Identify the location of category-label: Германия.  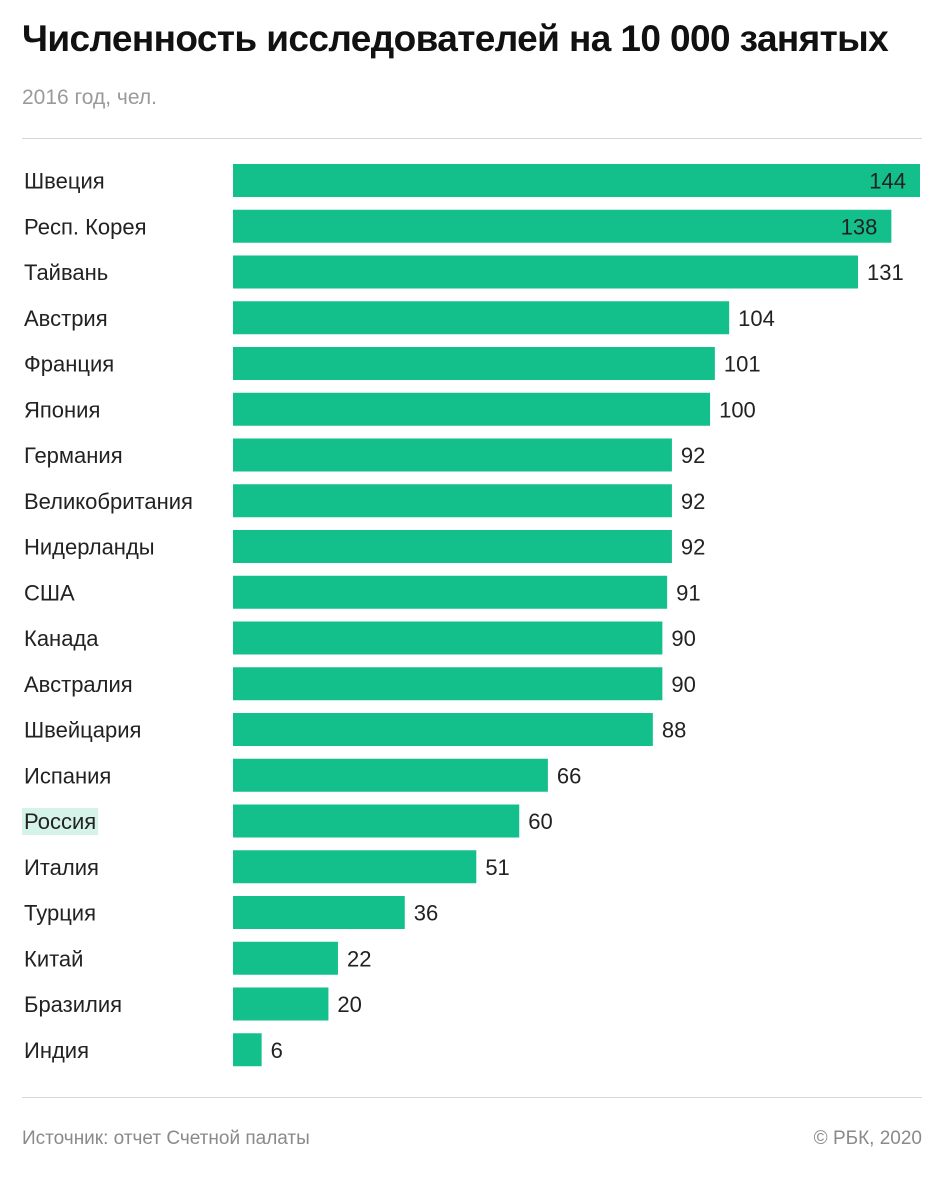
(73, 455).